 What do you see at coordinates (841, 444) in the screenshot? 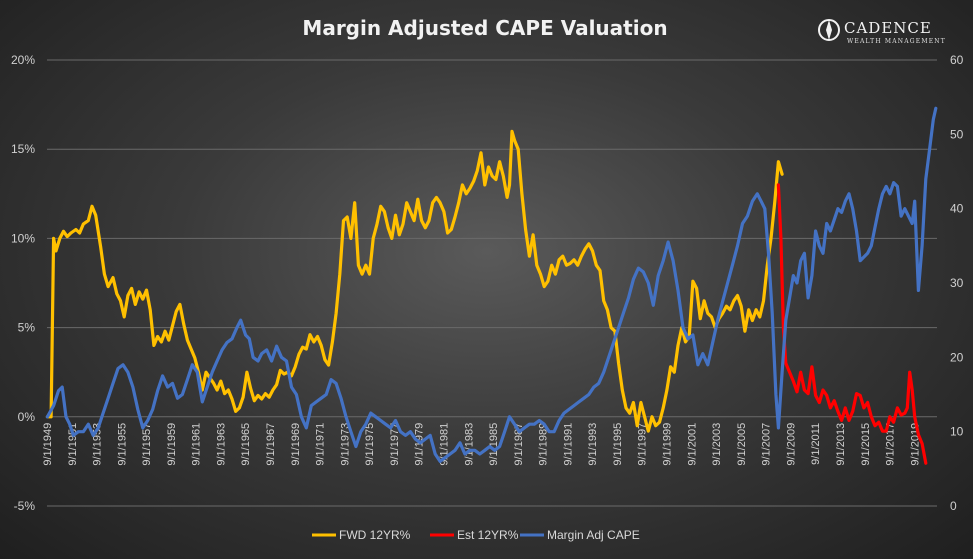
I see `x-tick-label: 9/1/2013` at bounding box center [841, 444].